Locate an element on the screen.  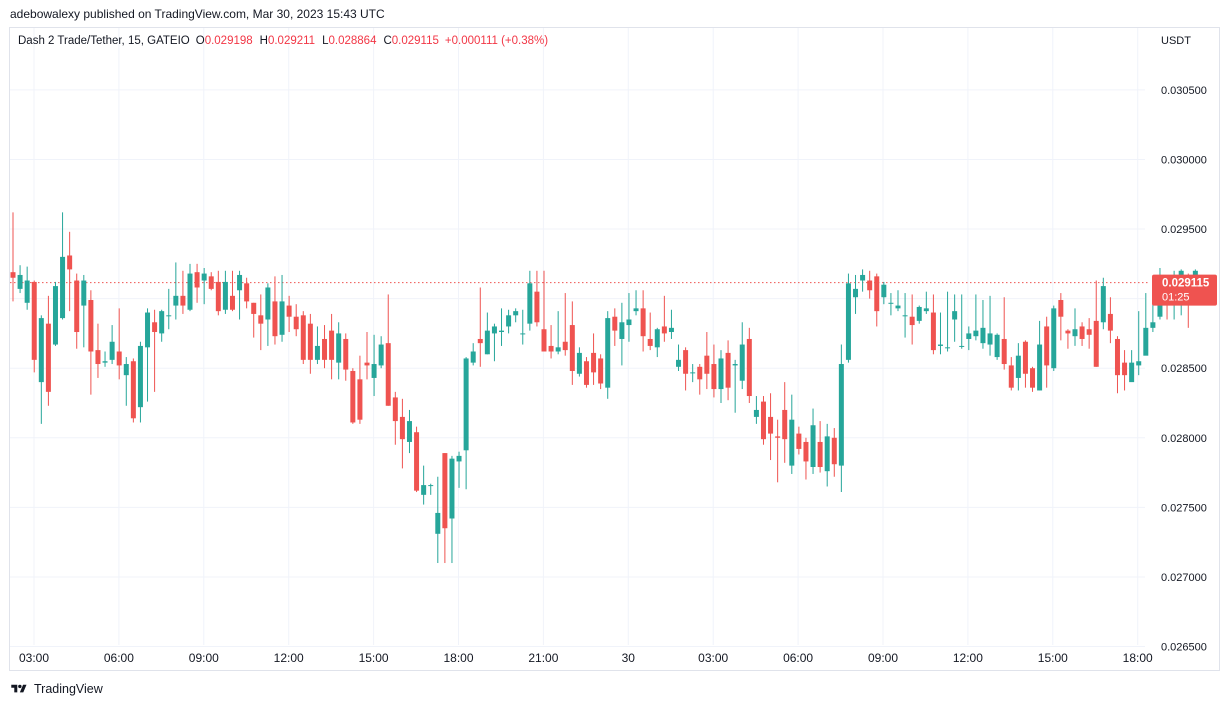
symbol-title: Dash 2 Trade/Tether, 15, GATEIO is located at coordinates (104, 41).